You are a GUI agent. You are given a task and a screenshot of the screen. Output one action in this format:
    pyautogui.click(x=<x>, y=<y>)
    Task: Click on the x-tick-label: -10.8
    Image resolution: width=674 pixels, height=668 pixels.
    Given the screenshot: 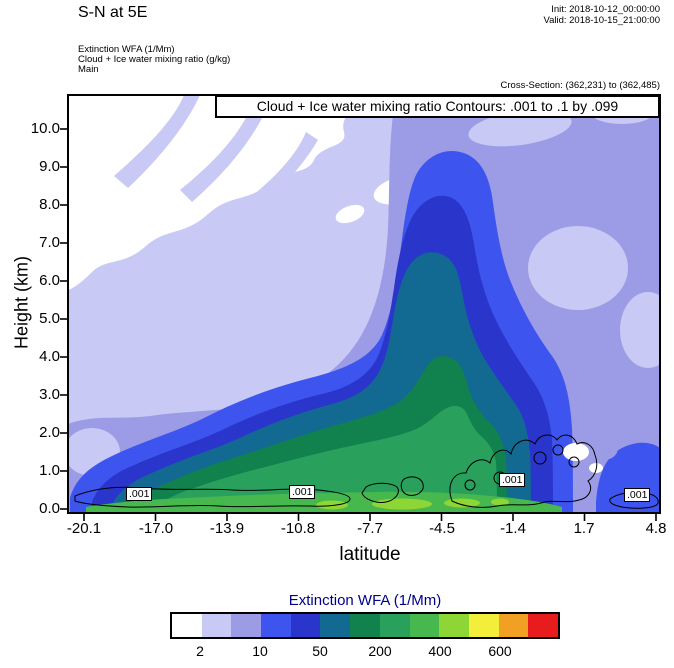 What is the action you would take?
    pyautogui.click(x=298, y=528)
    